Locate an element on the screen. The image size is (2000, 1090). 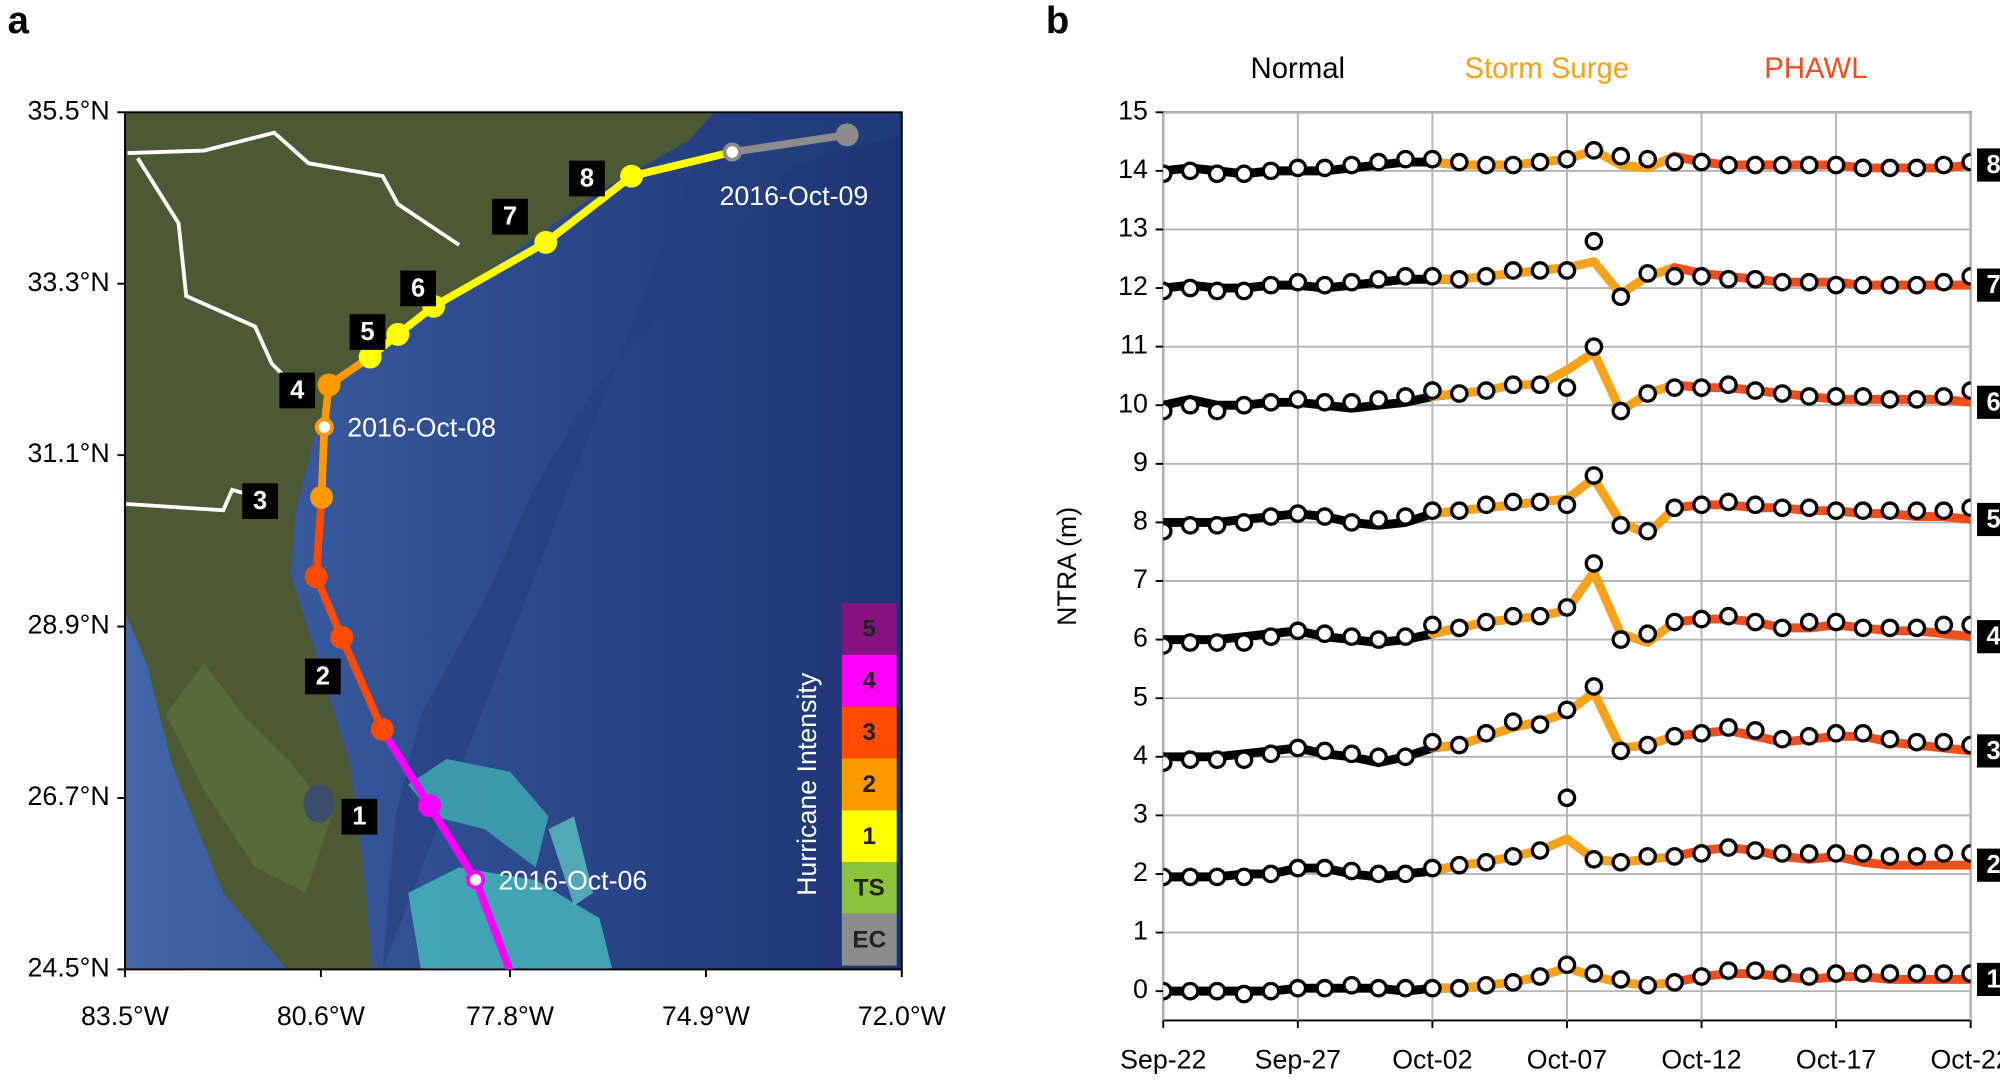
y-tick-label: 7 is located at coordinates (1140, 579).